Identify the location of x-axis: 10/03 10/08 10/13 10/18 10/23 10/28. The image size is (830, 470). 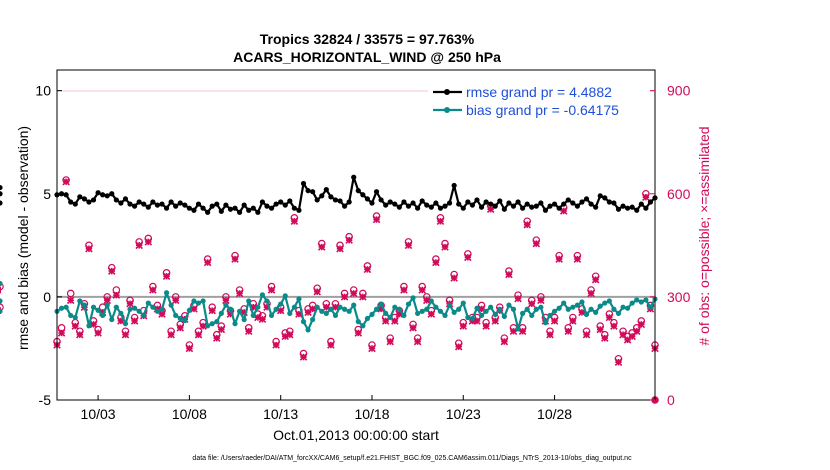
(326, 408).